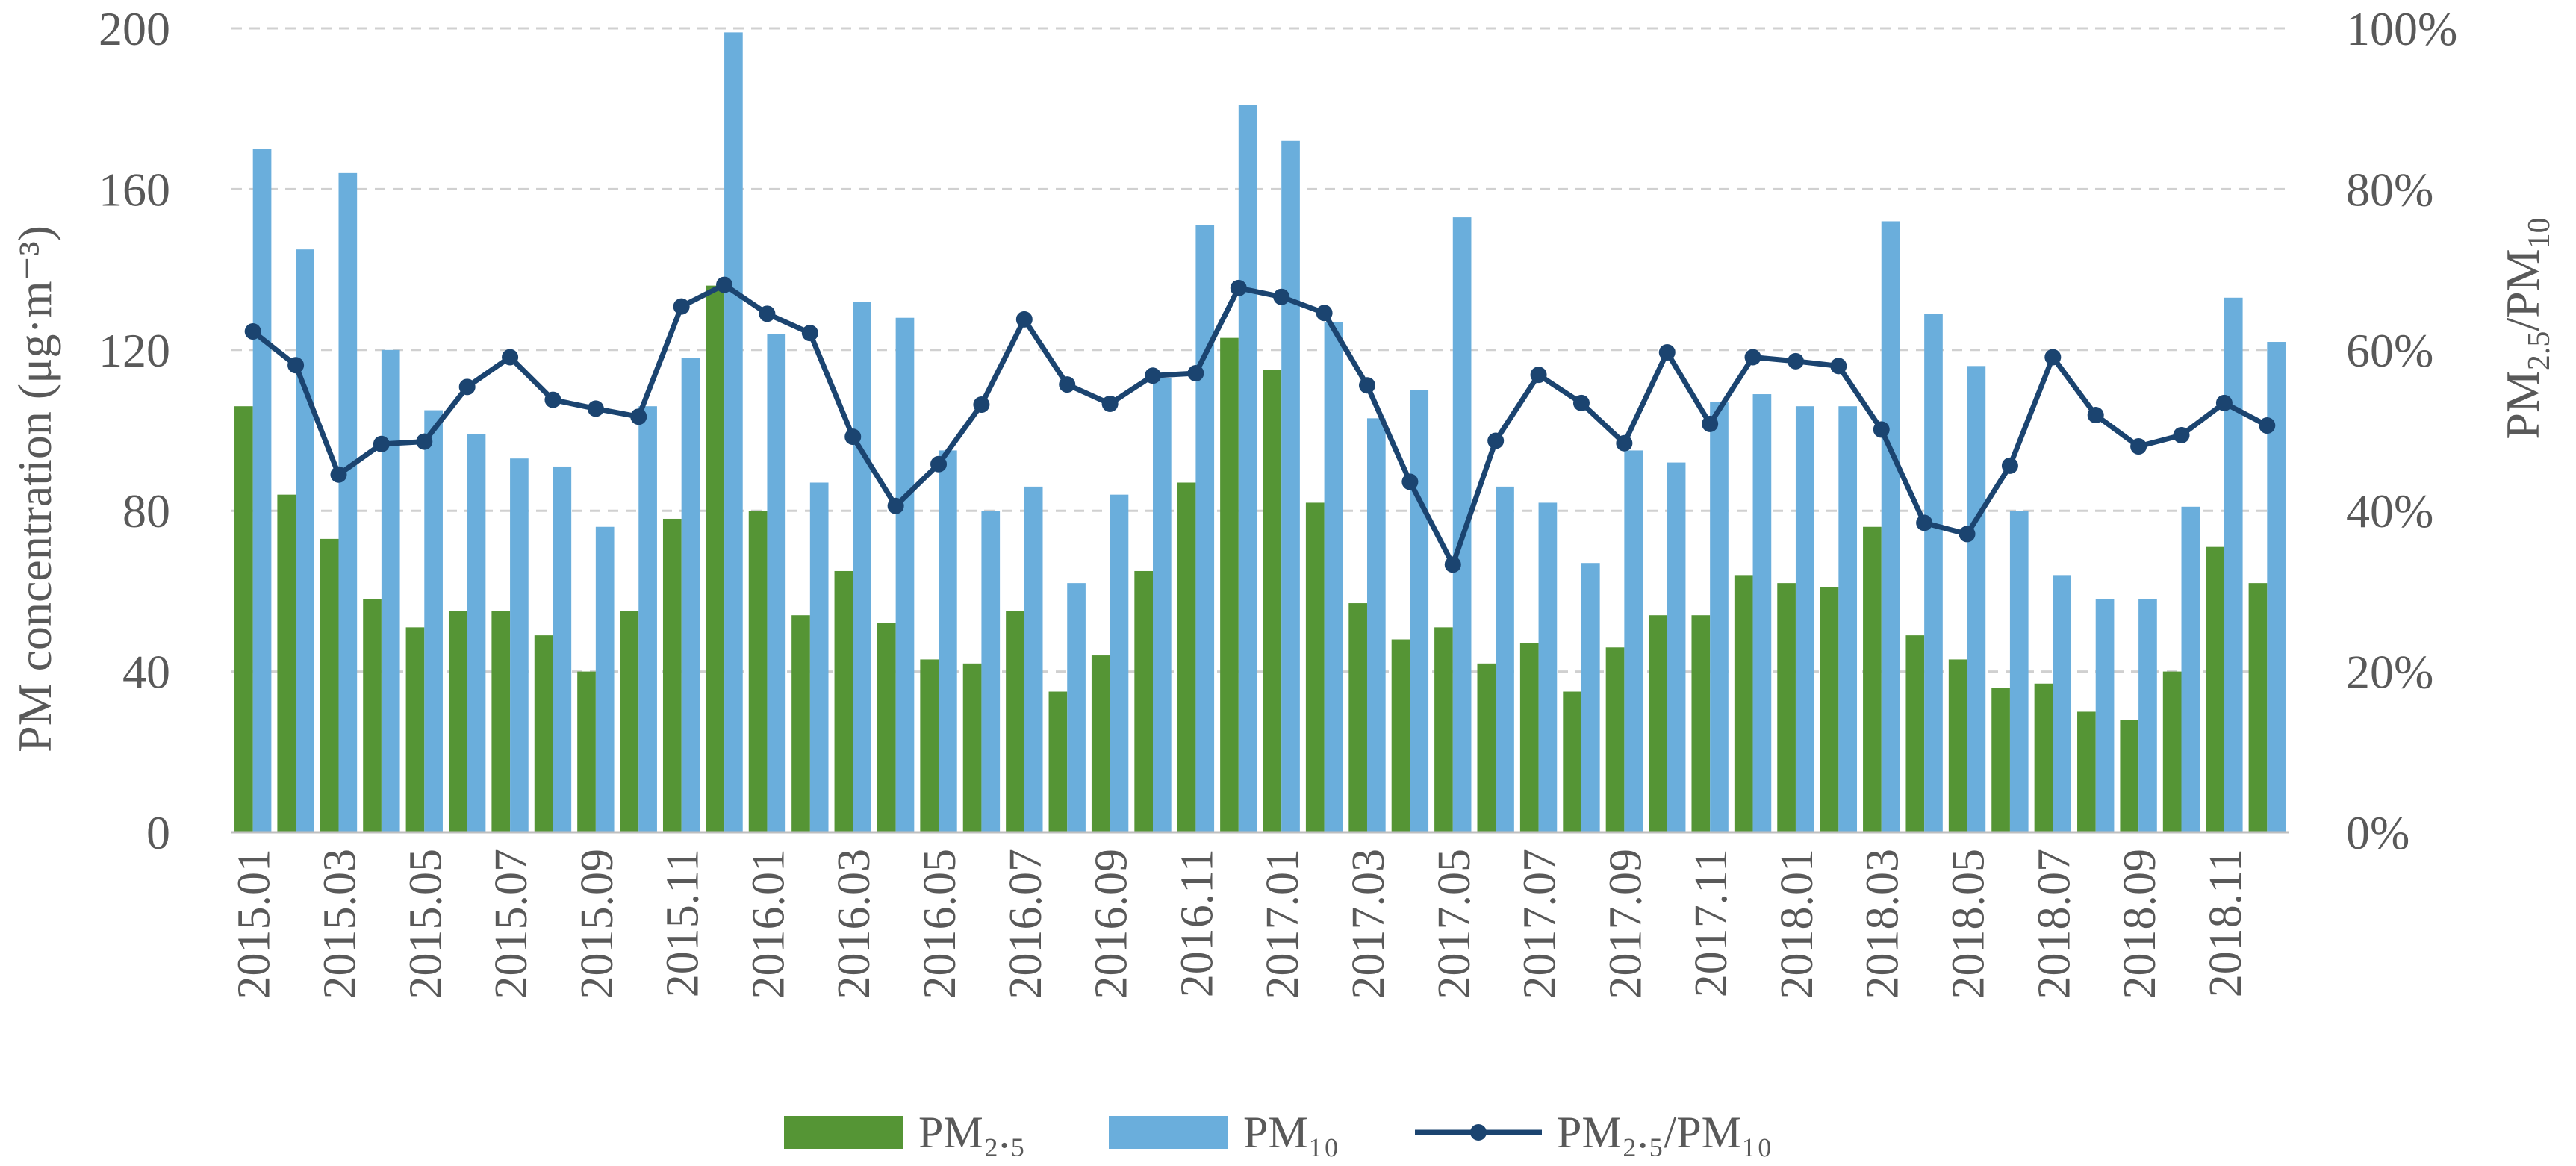  I want to click on y-tick-label: 160, so click(134, 189).